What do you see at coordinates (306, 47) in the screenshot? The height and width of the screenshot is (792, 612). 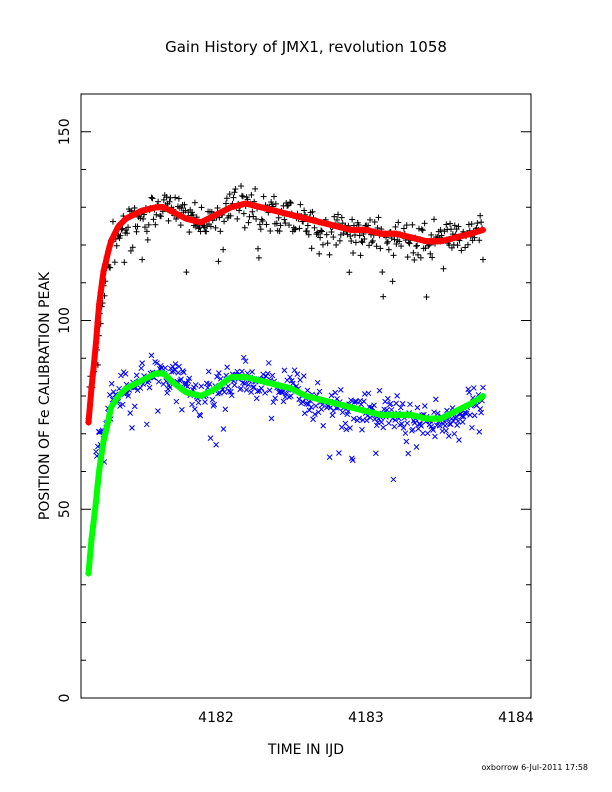 I see `chart-title: Gain History of JMX1, revolution 1058` at bounding box center [306, 47].